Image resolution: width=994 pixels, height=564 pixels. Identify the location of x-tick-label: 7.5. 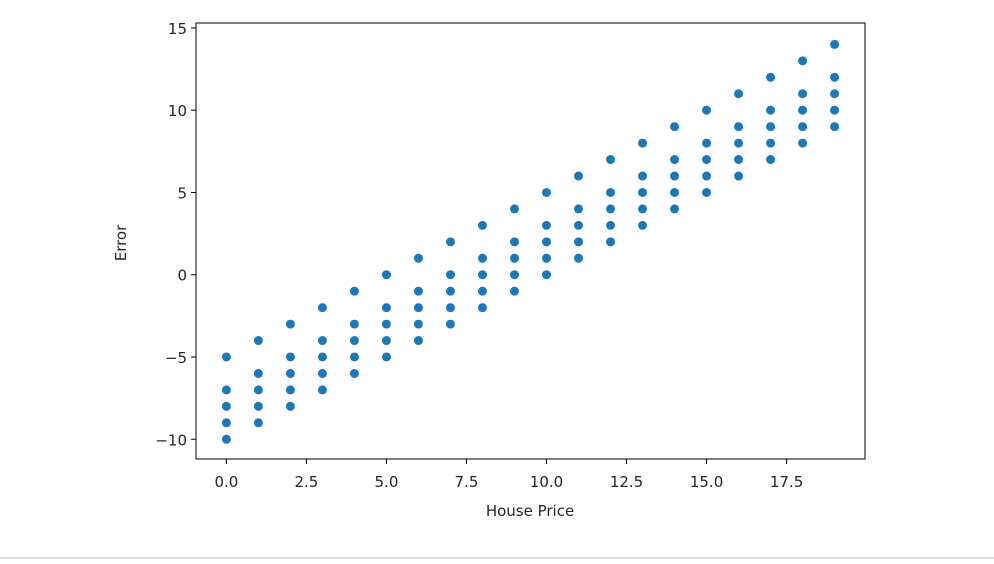
(467, 482).